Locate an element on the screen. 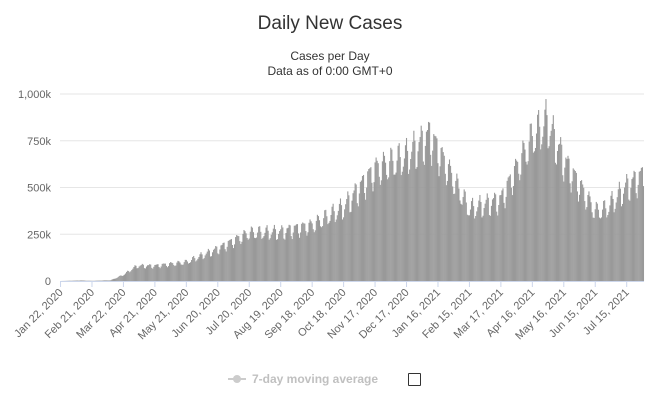 The height and width of the screenshot is (400, 660). legend-item-moving-average: 7-day moving average is located at coordinates (303, 379).